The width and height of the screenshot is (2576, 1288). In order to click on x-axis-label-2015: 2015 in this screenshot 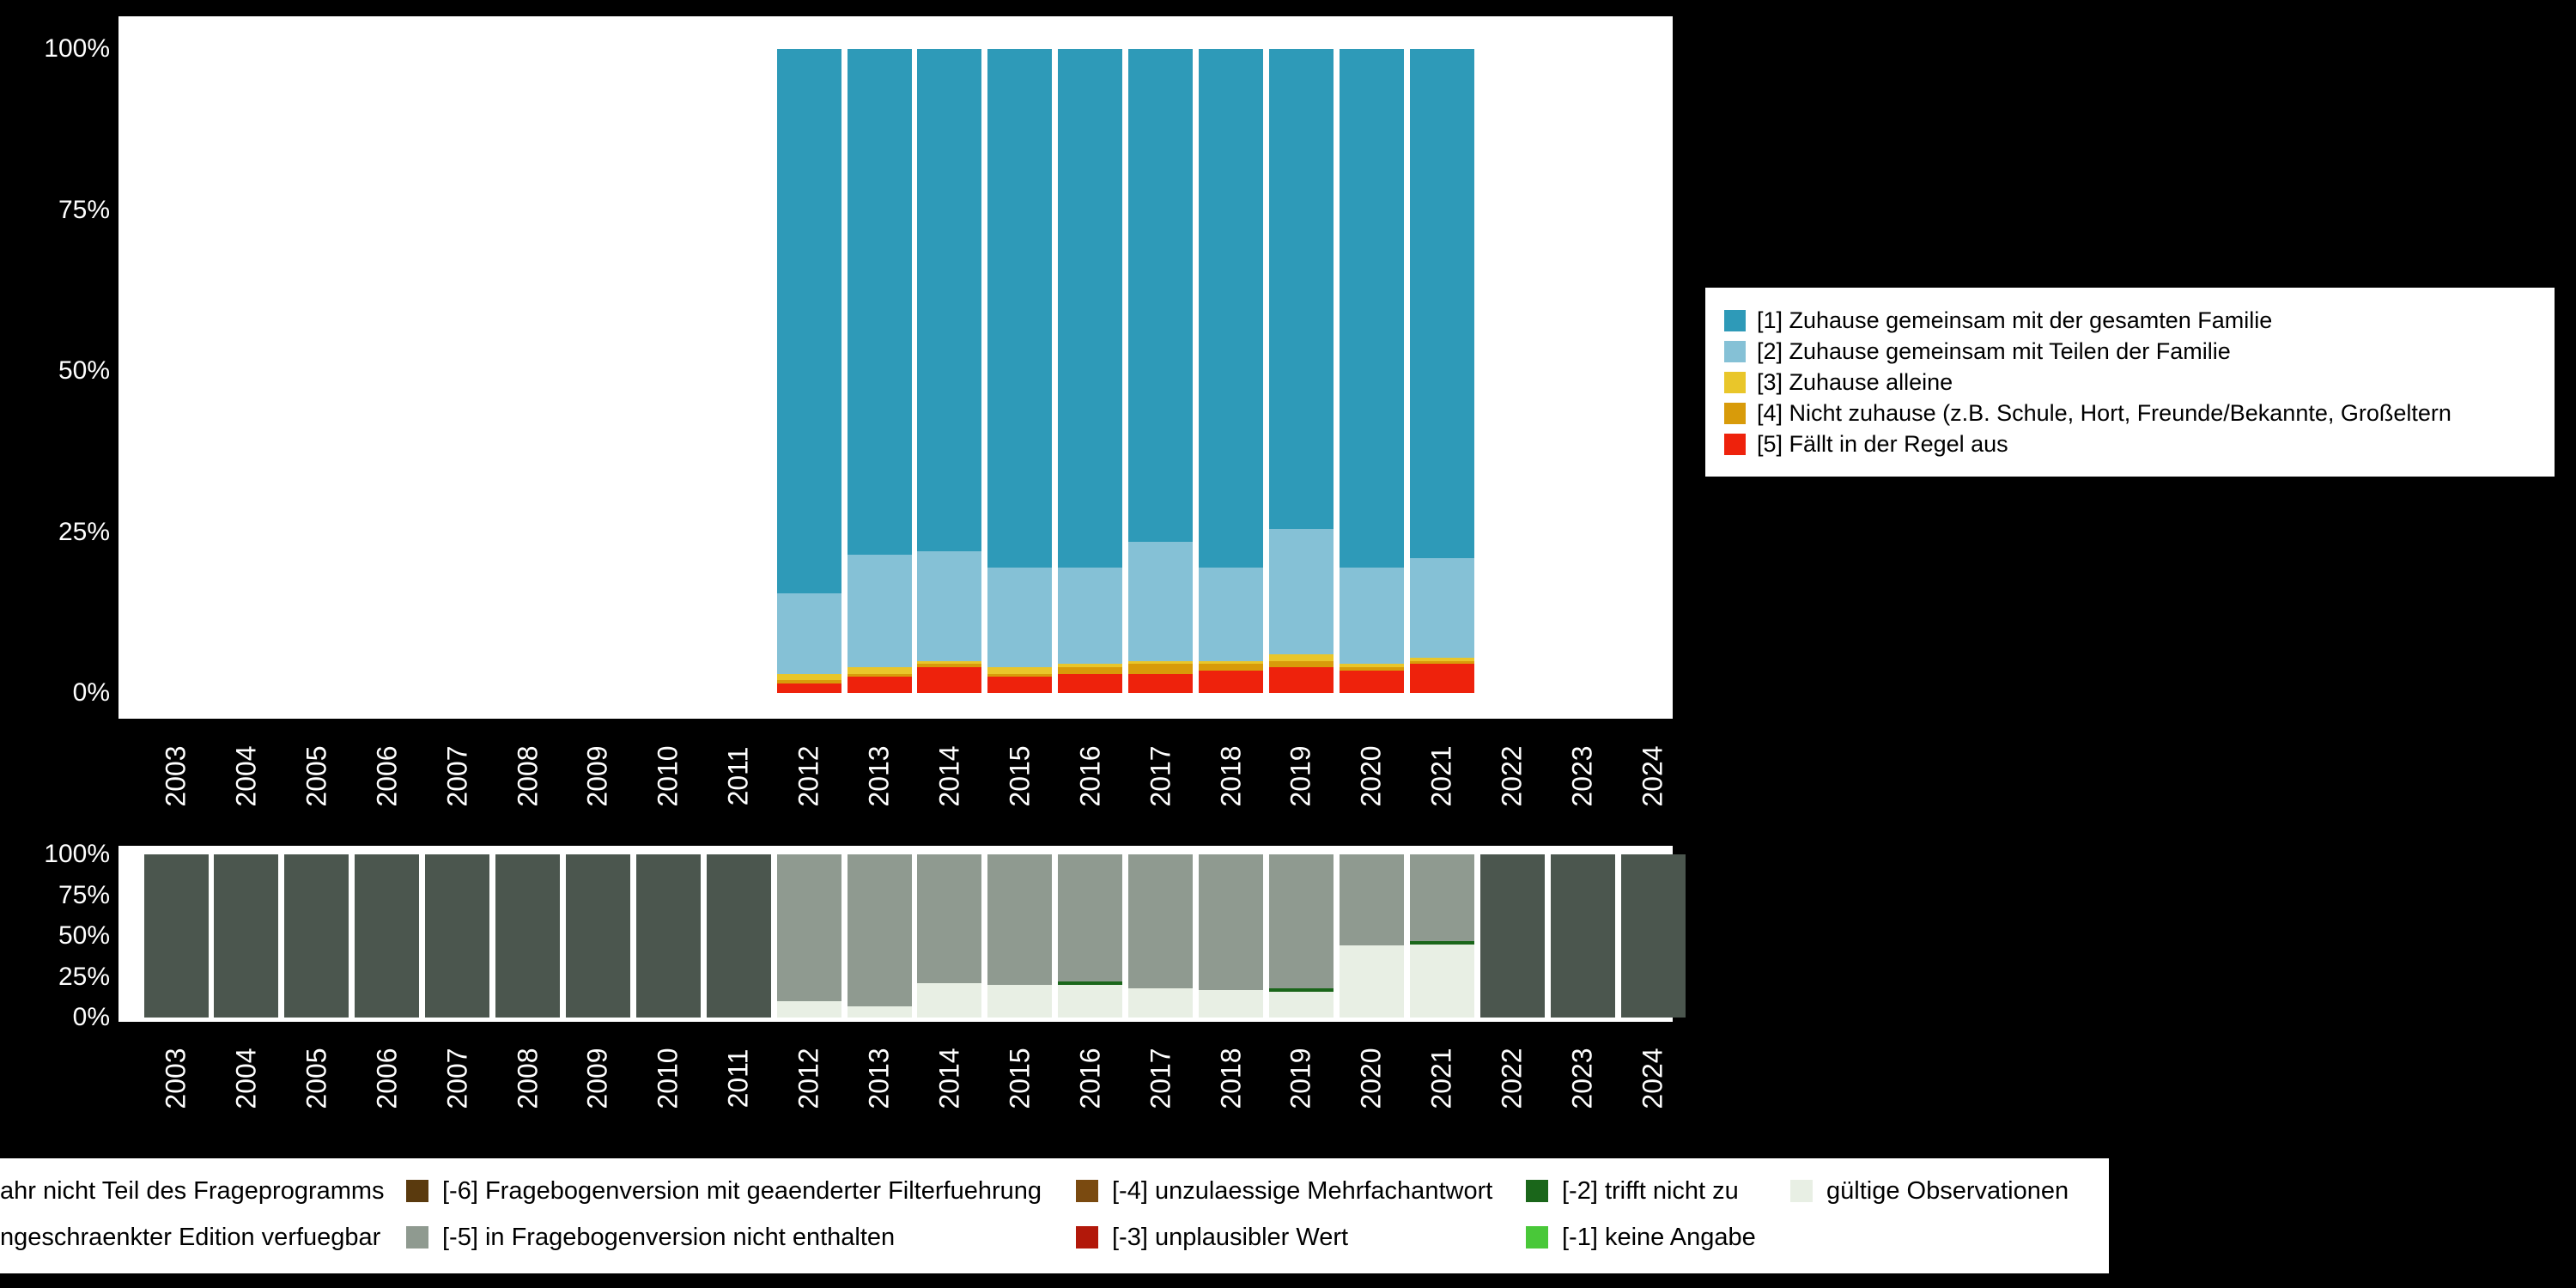, I will do `click(1020, 1078)`.